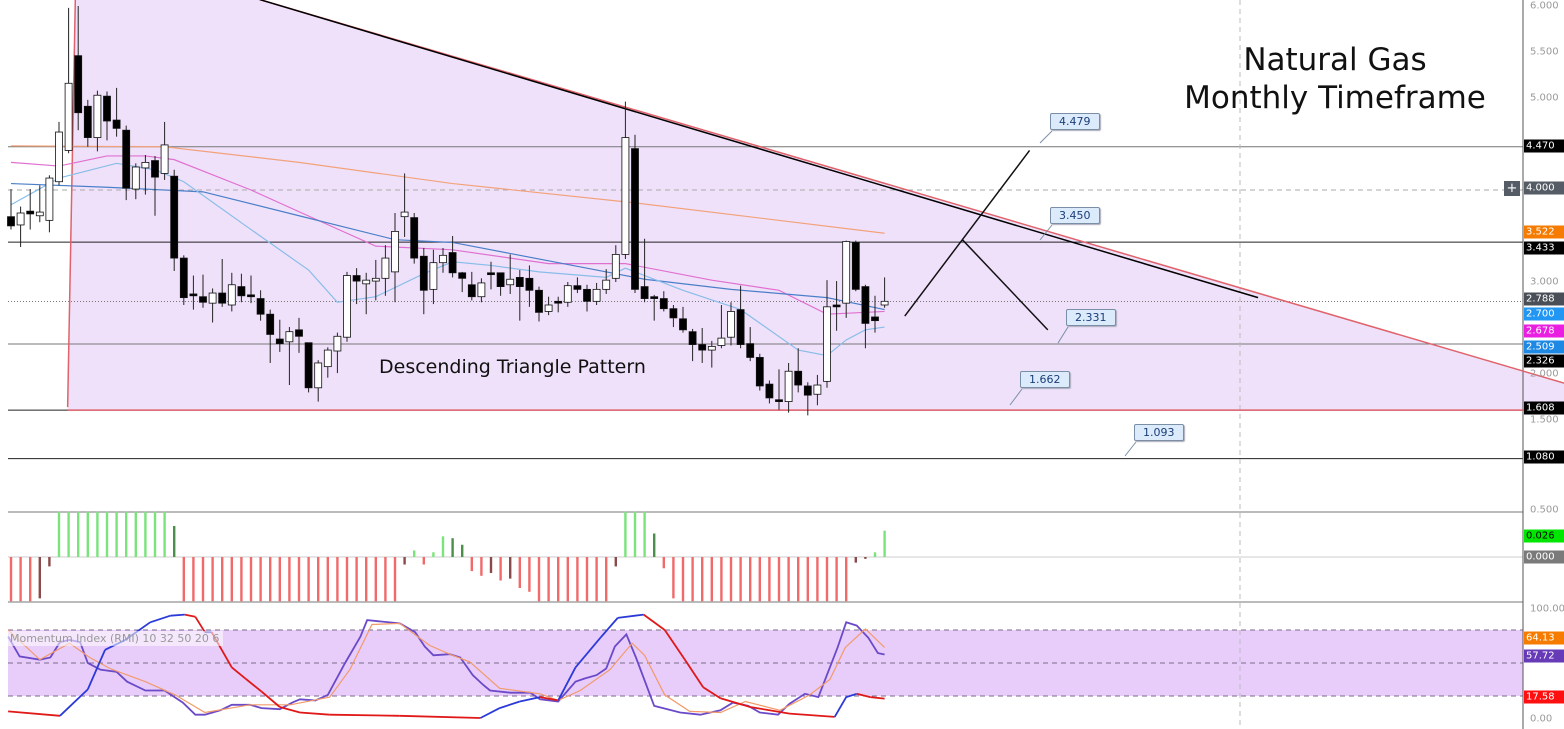  I want to click on rmi-legend: Momentum Index (RMI) 10 32 50 20 6, so click(115, 638).